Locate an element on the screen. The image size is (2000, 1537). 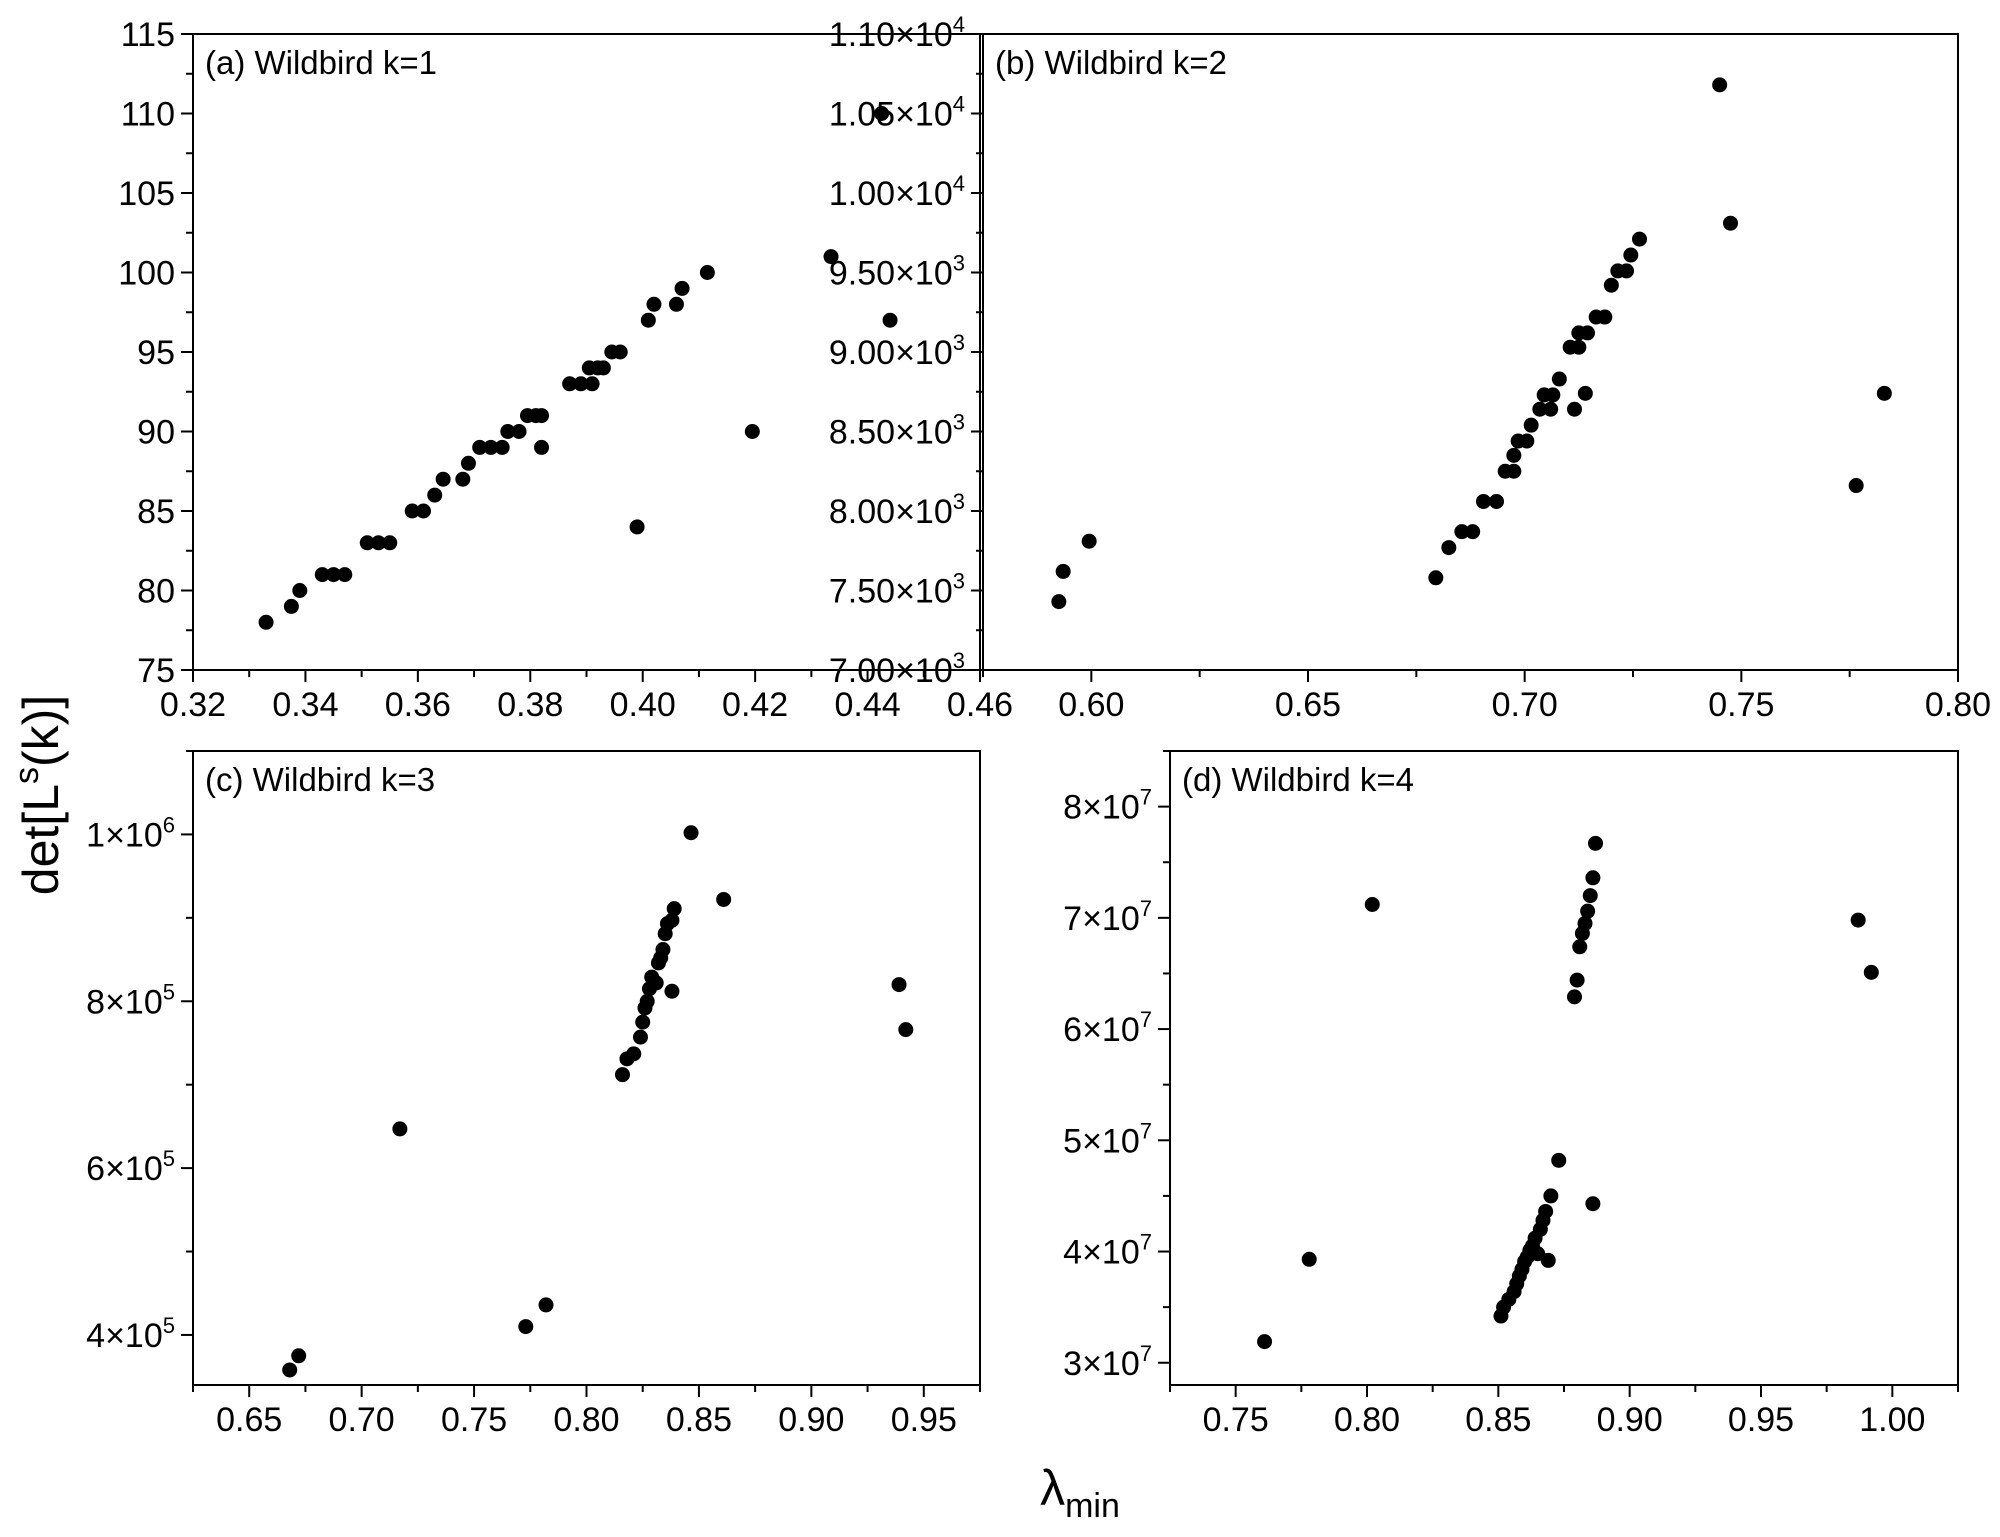
y-tick-label: 9.50×10³ is located at coordinates (897, 272).